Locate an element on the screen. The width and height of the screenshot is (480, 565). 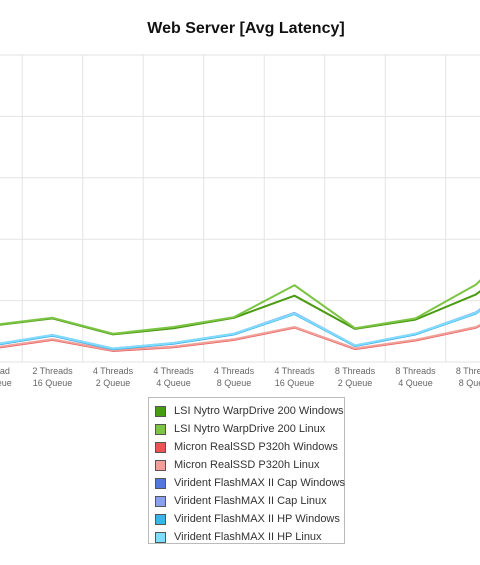
legend-item: Virident FlashMAX II HP Windows is located at coordinates (249, 519).